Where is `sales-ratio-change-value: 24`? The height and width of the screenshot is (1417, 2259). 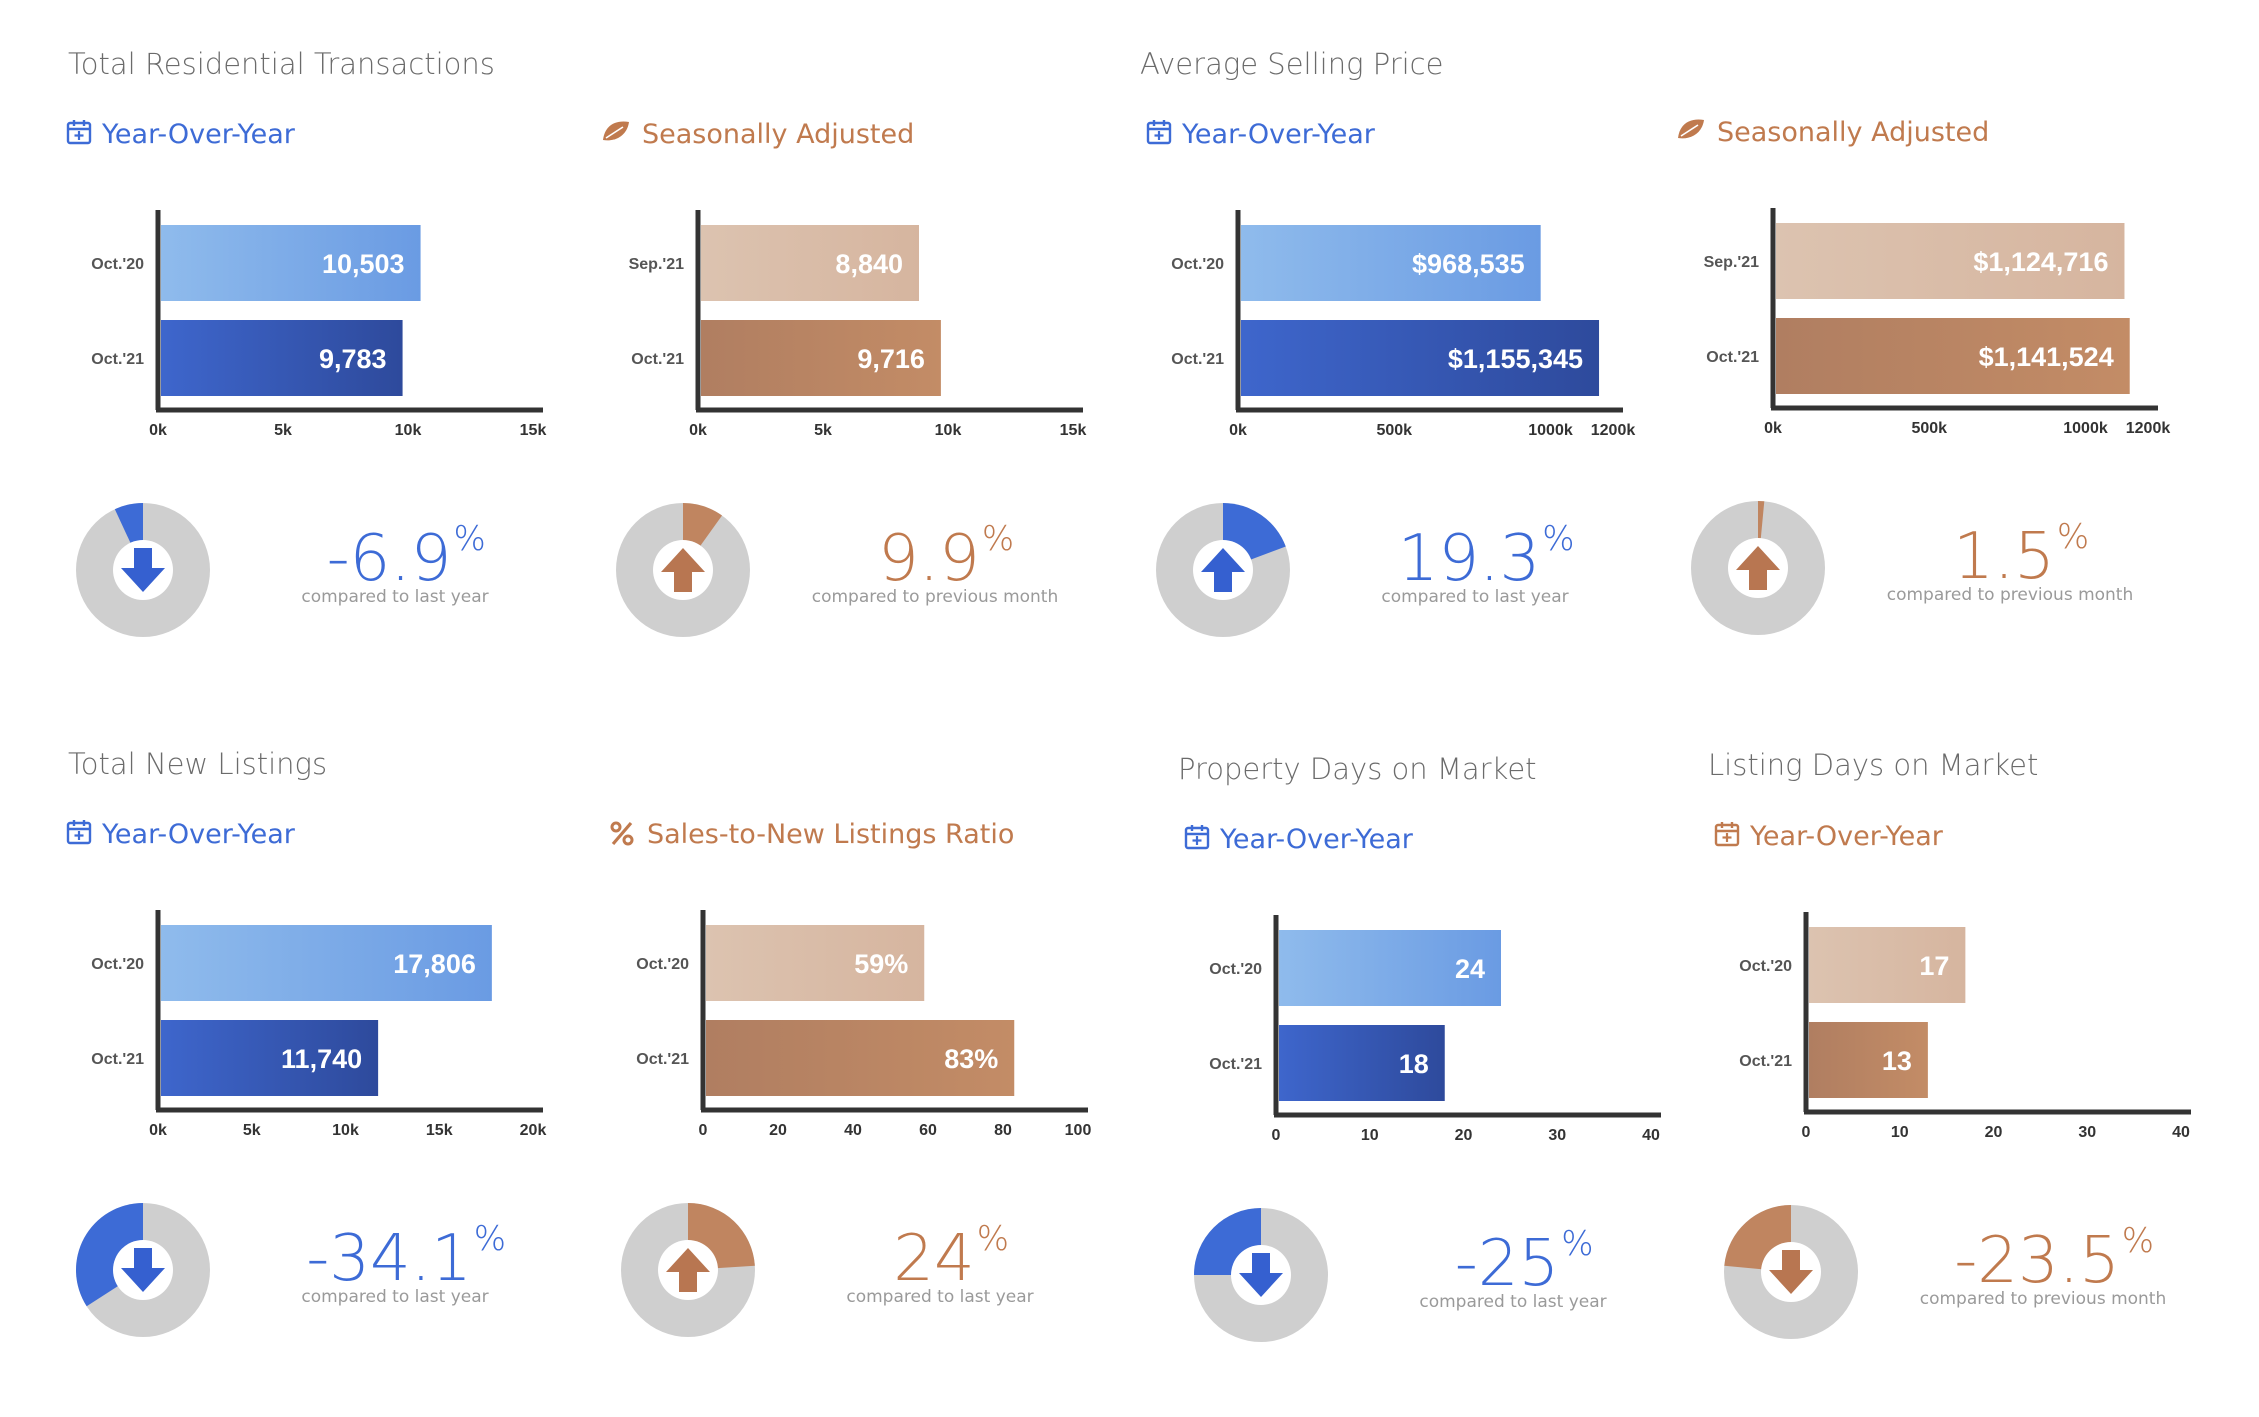
sales-ratio-change-value: 24 is located at coordinates (933, 1259).